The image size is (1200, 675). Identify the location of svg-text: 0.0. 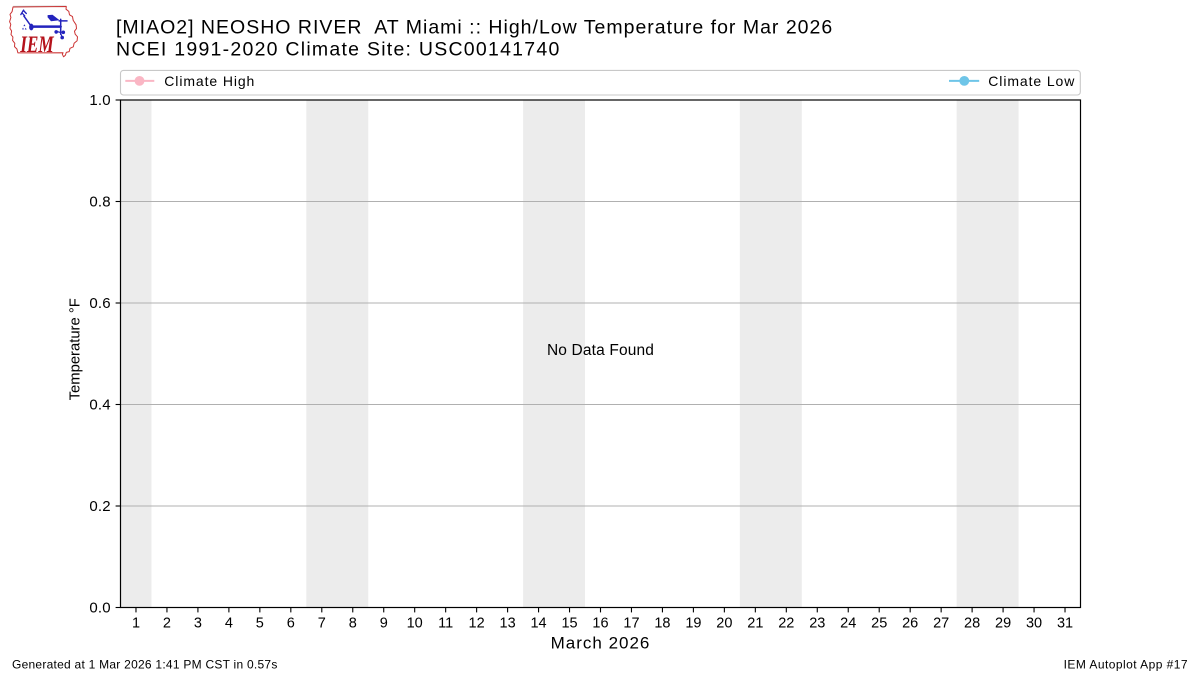
(99, 608).